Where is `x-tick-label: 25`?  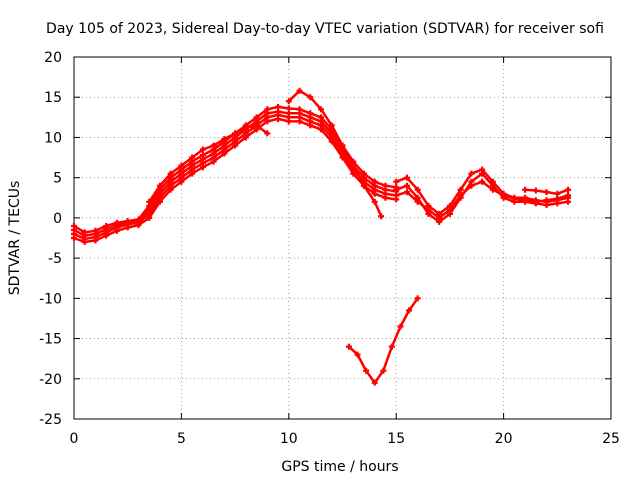
x-tick-label: 25 is located at coordinates (611, 439).